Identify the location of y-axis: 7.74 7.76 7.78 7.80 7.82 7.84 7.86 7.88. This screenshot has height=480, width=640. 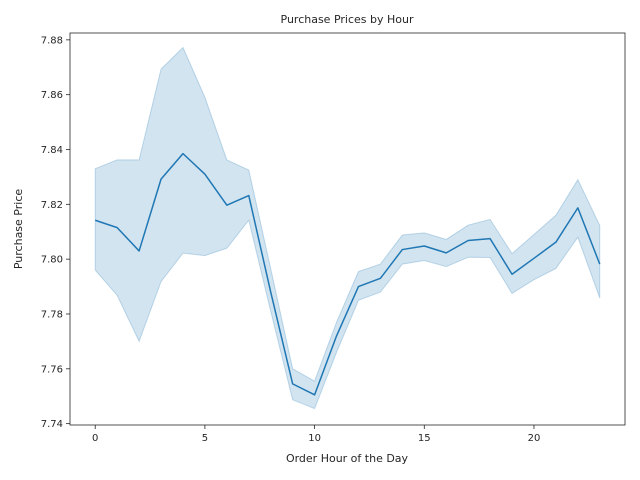
(55, 232).